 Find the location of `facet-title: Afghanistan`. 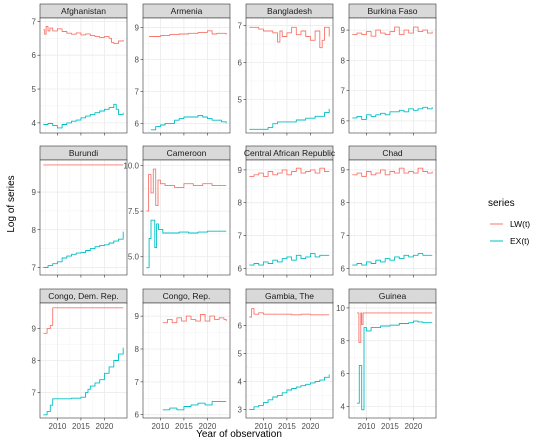

facet-title: Afghanistan is located at coordinates (83, 11).